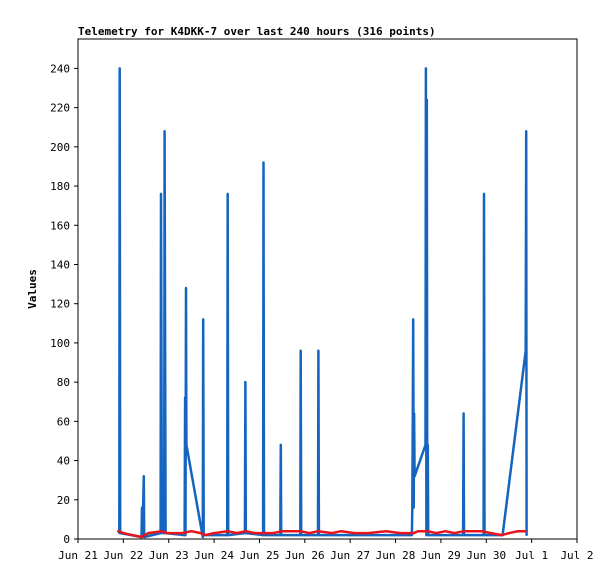  Describe the element at coordinates (531, 555) in the screenshot. I see `x-tick-label: Jul 1` at that location.